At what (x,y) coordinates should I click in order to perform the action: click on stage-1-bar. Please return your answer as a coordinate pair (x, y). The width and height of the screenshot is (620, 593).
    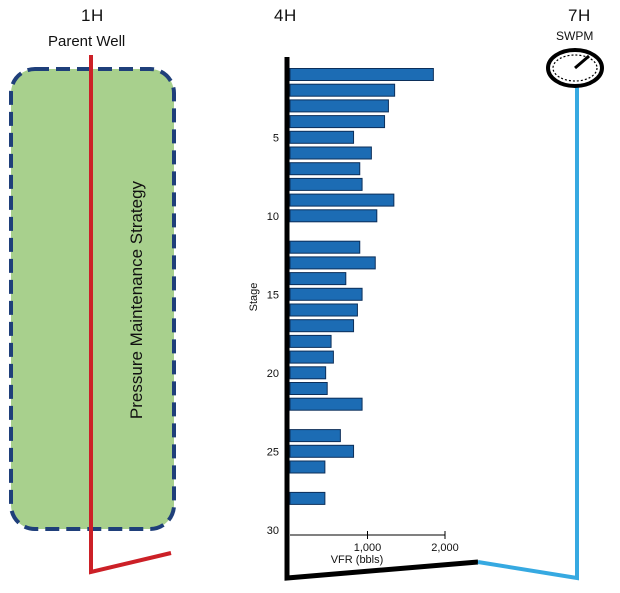
    Looking at the image, I should click on (361, 74).